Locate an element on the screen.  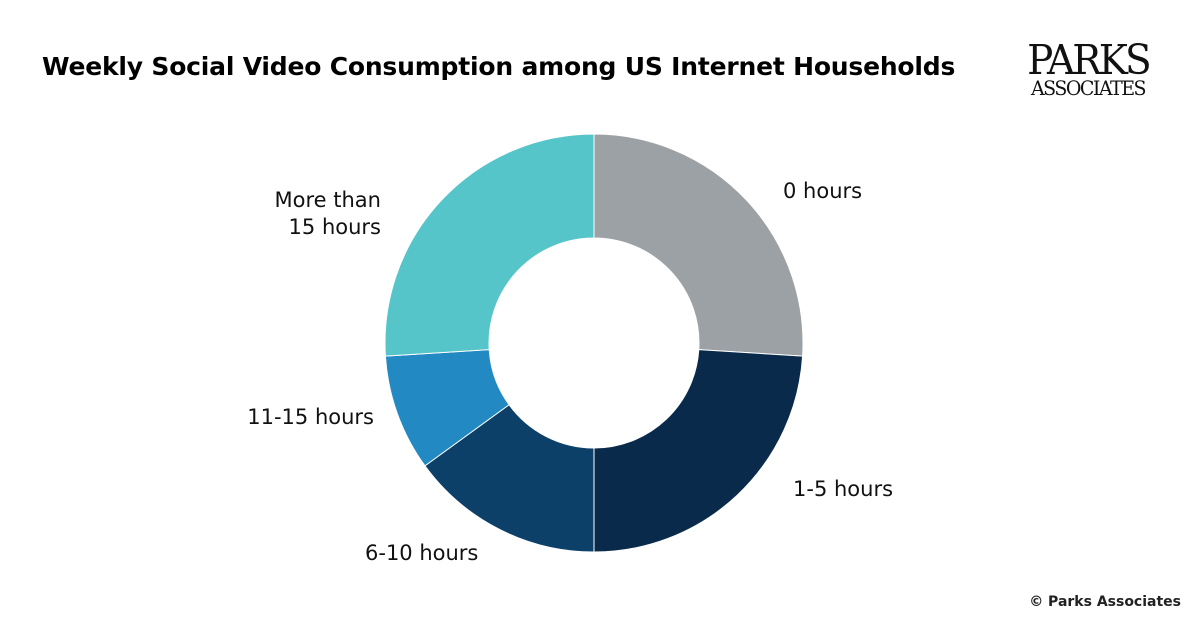
donut-slice-1-5-hours is located at coordinates (698, 451).